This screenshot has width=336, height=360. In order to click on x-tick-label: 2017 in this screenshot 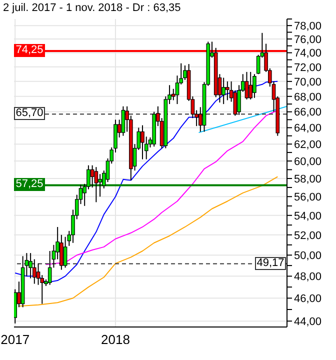, I will do `click(15, 340)`.